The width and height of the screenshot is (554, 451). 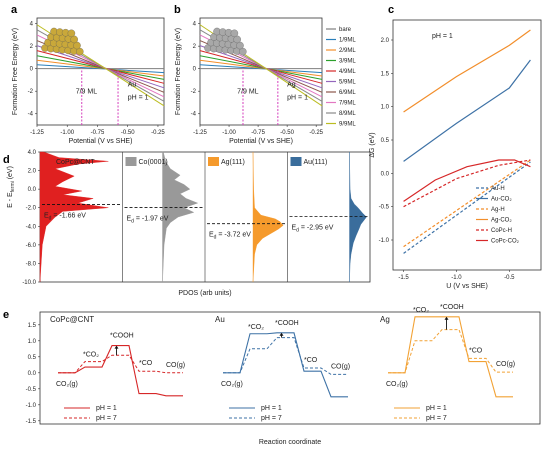 I want to click on y-tick-label: 0.0, so click(x=32, y=190).